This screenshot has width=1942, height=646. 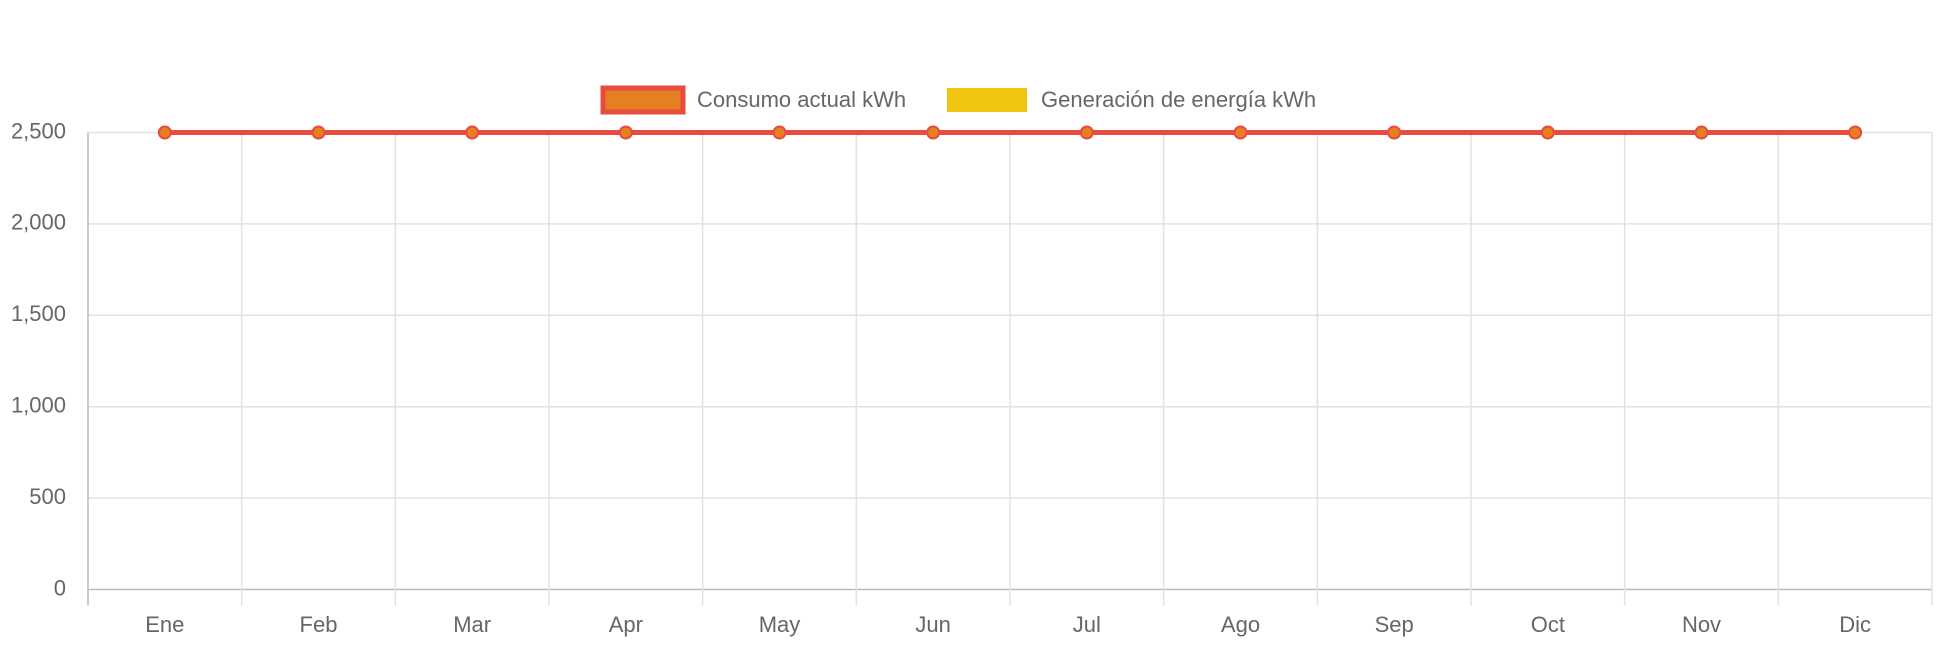 What do you see at coordinates (472, 624) in the screenshot?
I see `x-tick-label: Mar` at bounding box center [472, 624].